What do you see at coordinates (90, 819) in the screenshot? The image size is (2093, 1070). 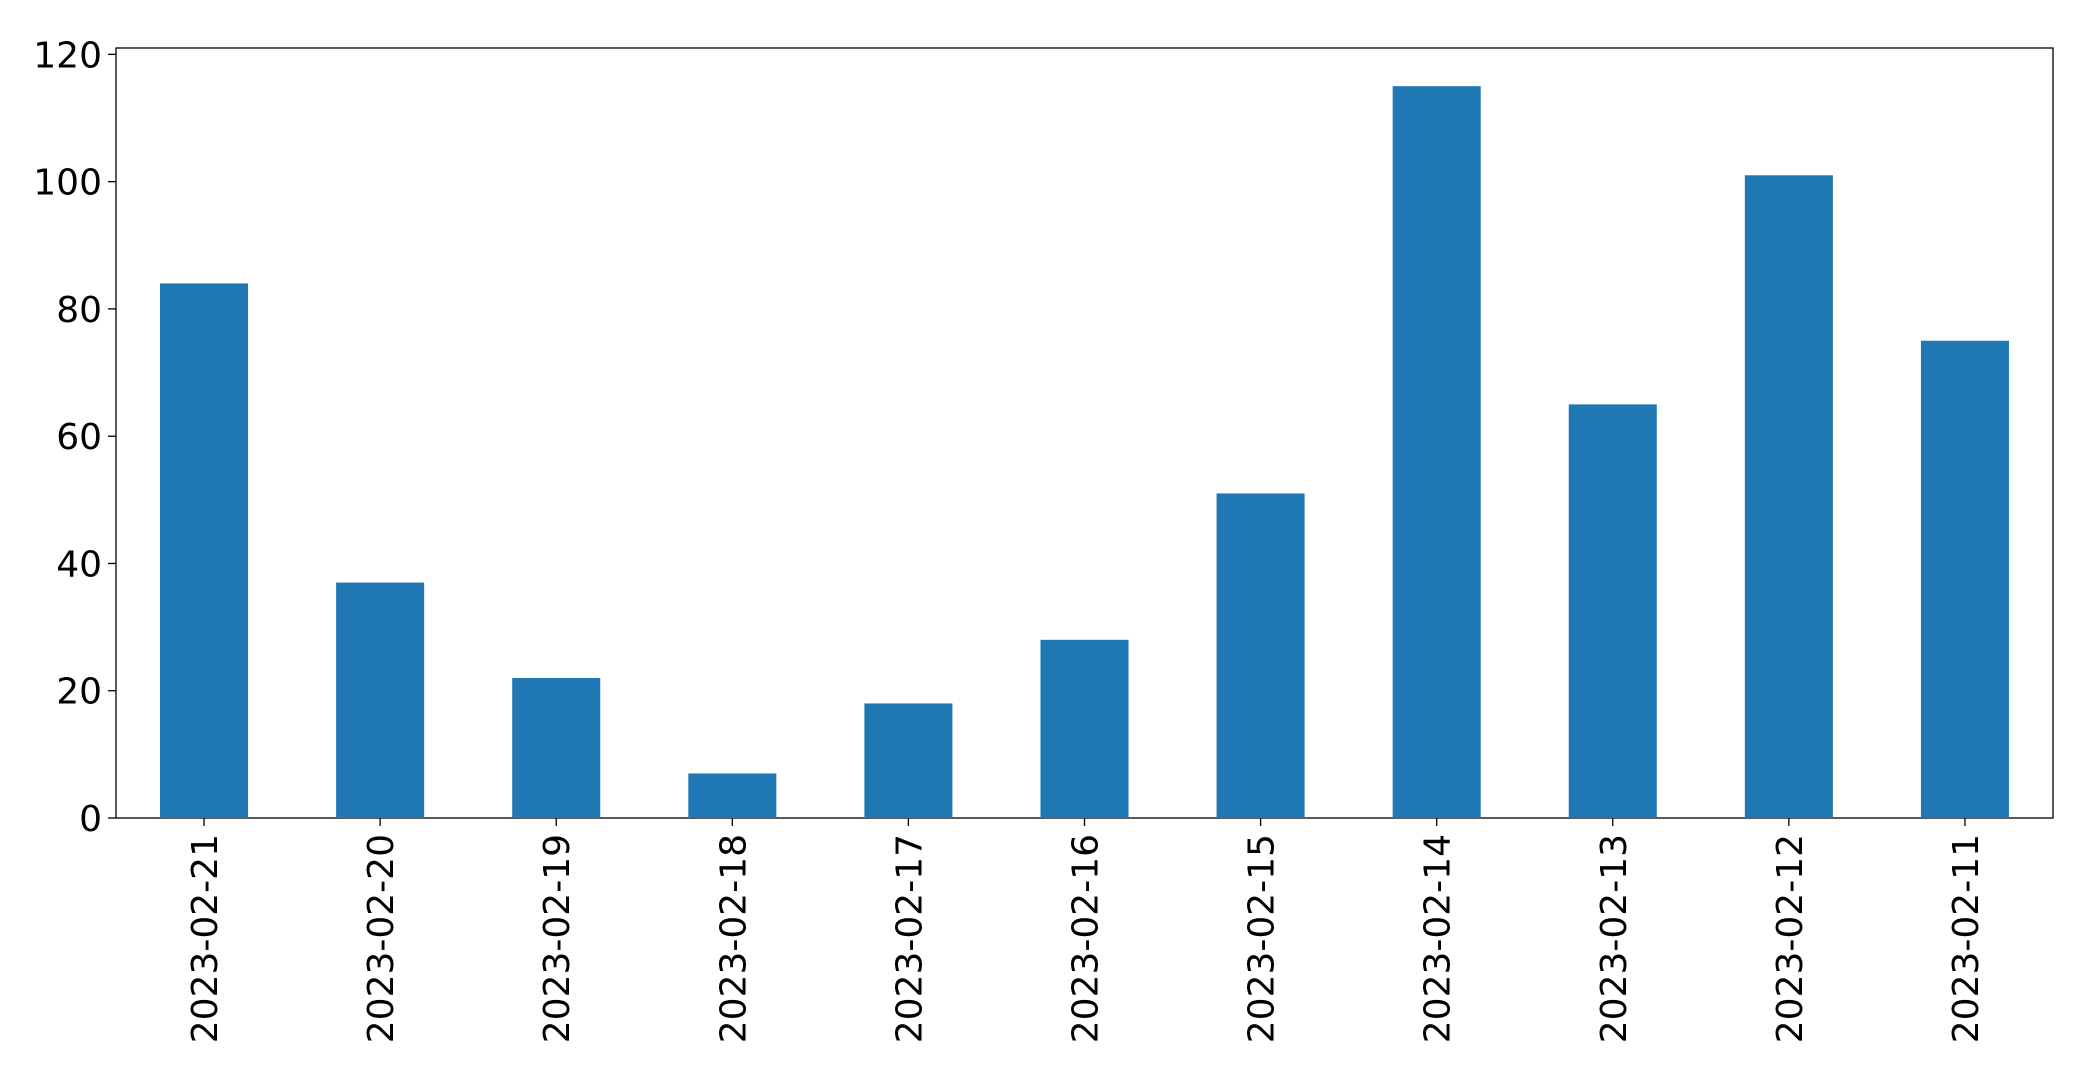 I see `y-tick-label: 0` at bounding box center [90, 819].